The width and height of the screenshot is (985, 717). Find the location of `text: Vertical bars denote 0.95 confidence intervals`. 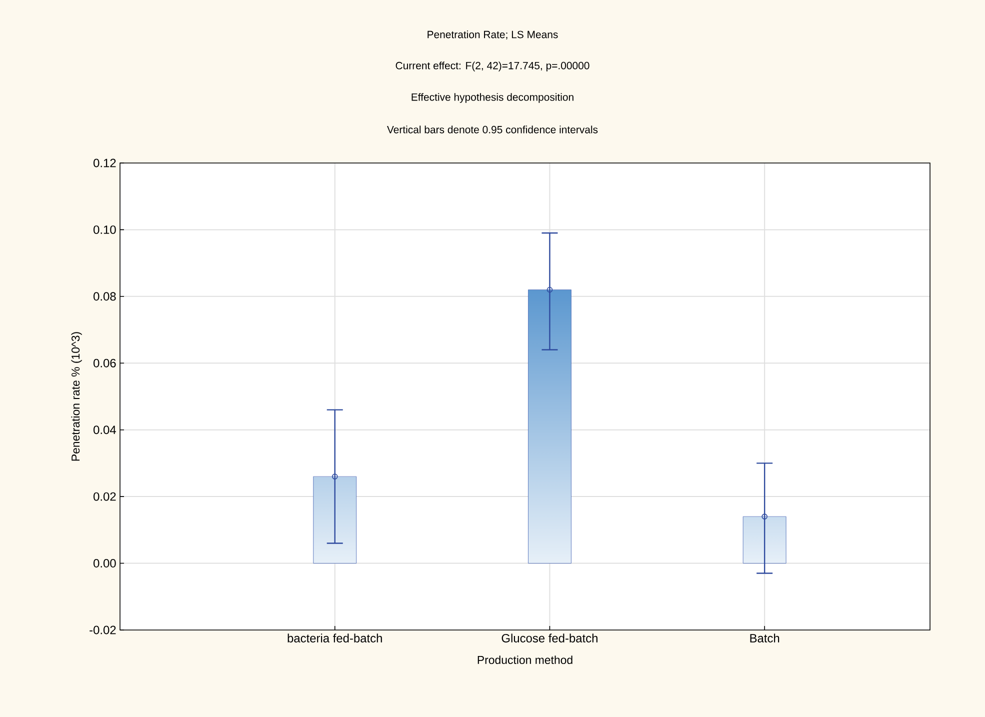

text: Vertical bars denote 0.95 confidence intervals is located at coordinates (492, 130).